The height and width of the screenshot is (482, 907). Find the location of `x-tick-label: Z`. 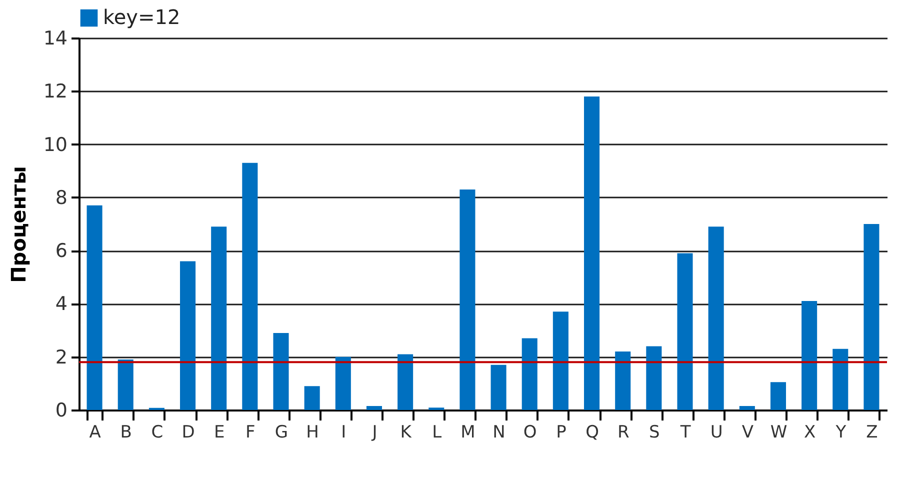

x-tick-label: Z is located at coordinates (872, 432).